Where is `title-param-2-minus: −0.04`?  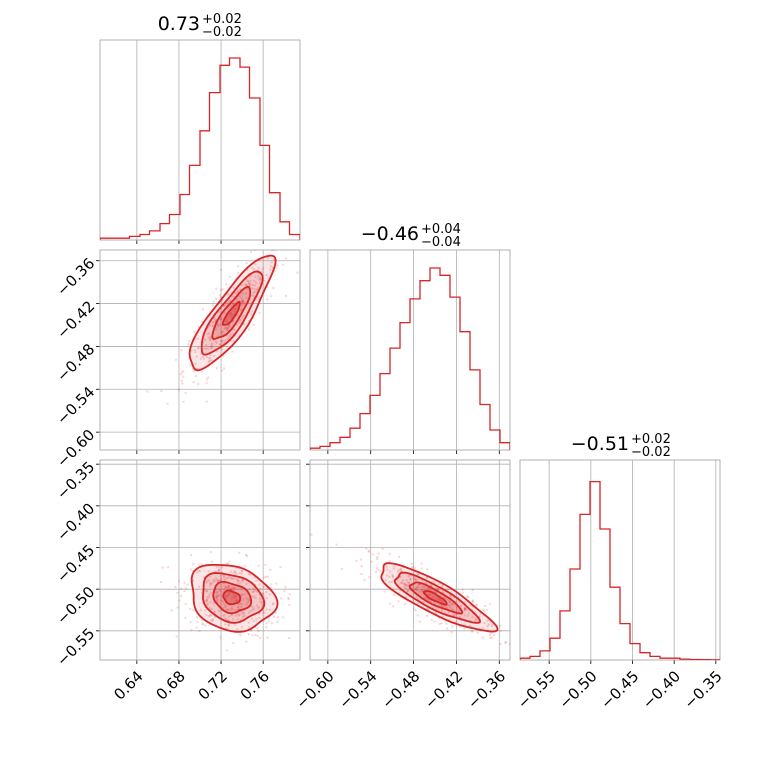
title-param-2-minus: −0.04 is located at coordinates (441, 242).